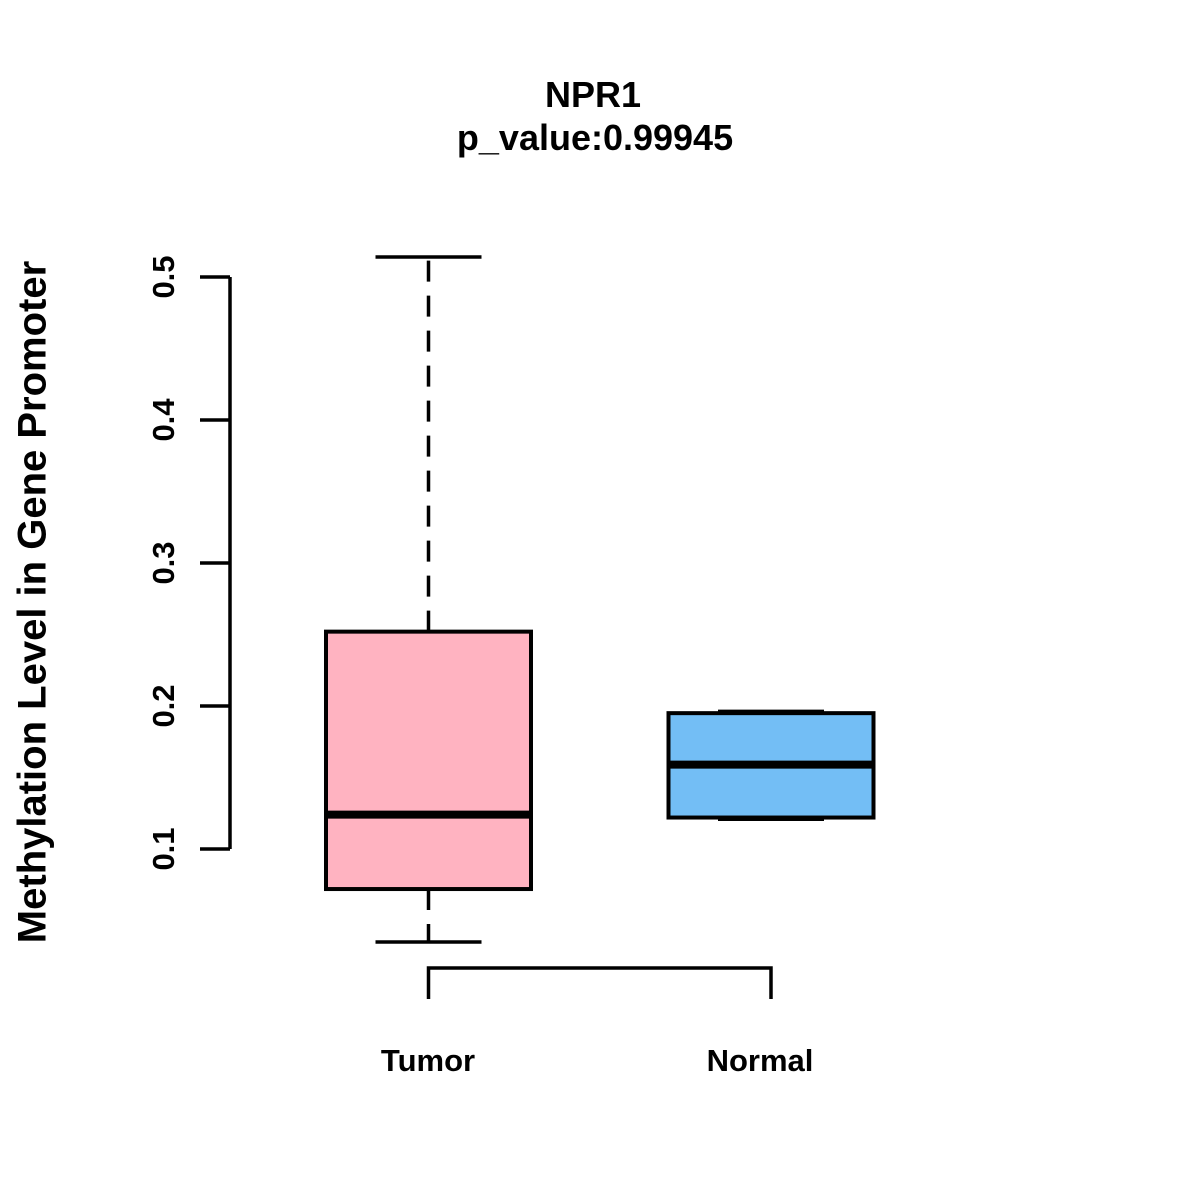 This screenshot has width=1200, height=1200. I want to click on y-tick-label-0.5: 0.5, so click(163, 277).